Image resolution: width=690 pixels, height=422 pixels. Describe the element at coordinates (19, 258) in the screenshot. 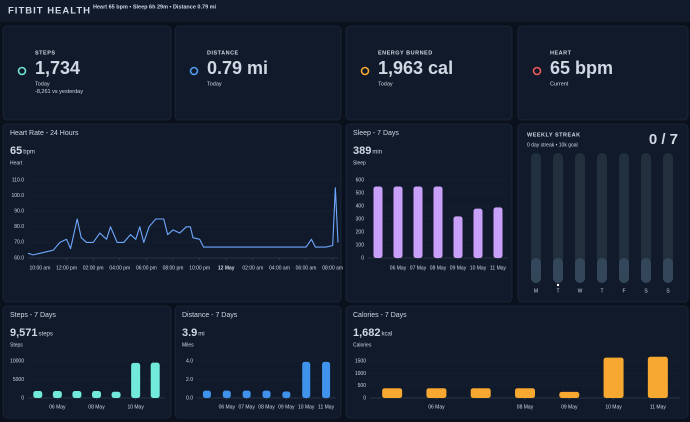

I see `y-tick-label: 60.0` at that location.